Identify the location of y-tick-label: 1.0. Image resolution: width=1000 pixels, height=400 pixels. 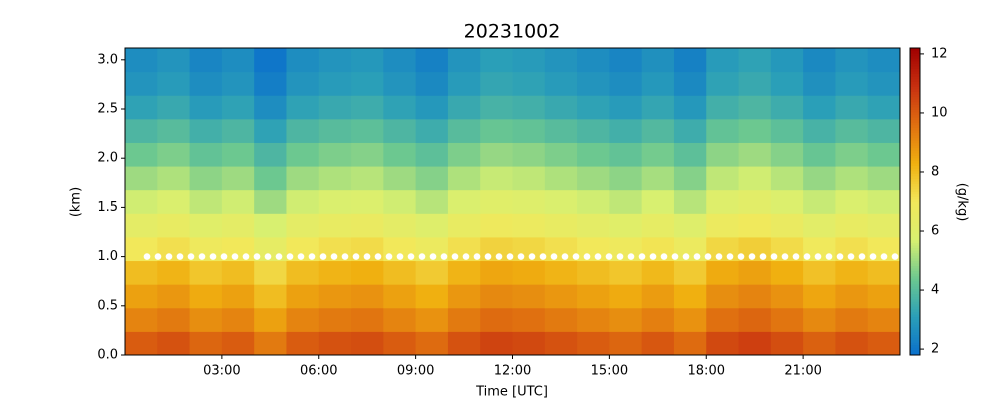
(107, 256).